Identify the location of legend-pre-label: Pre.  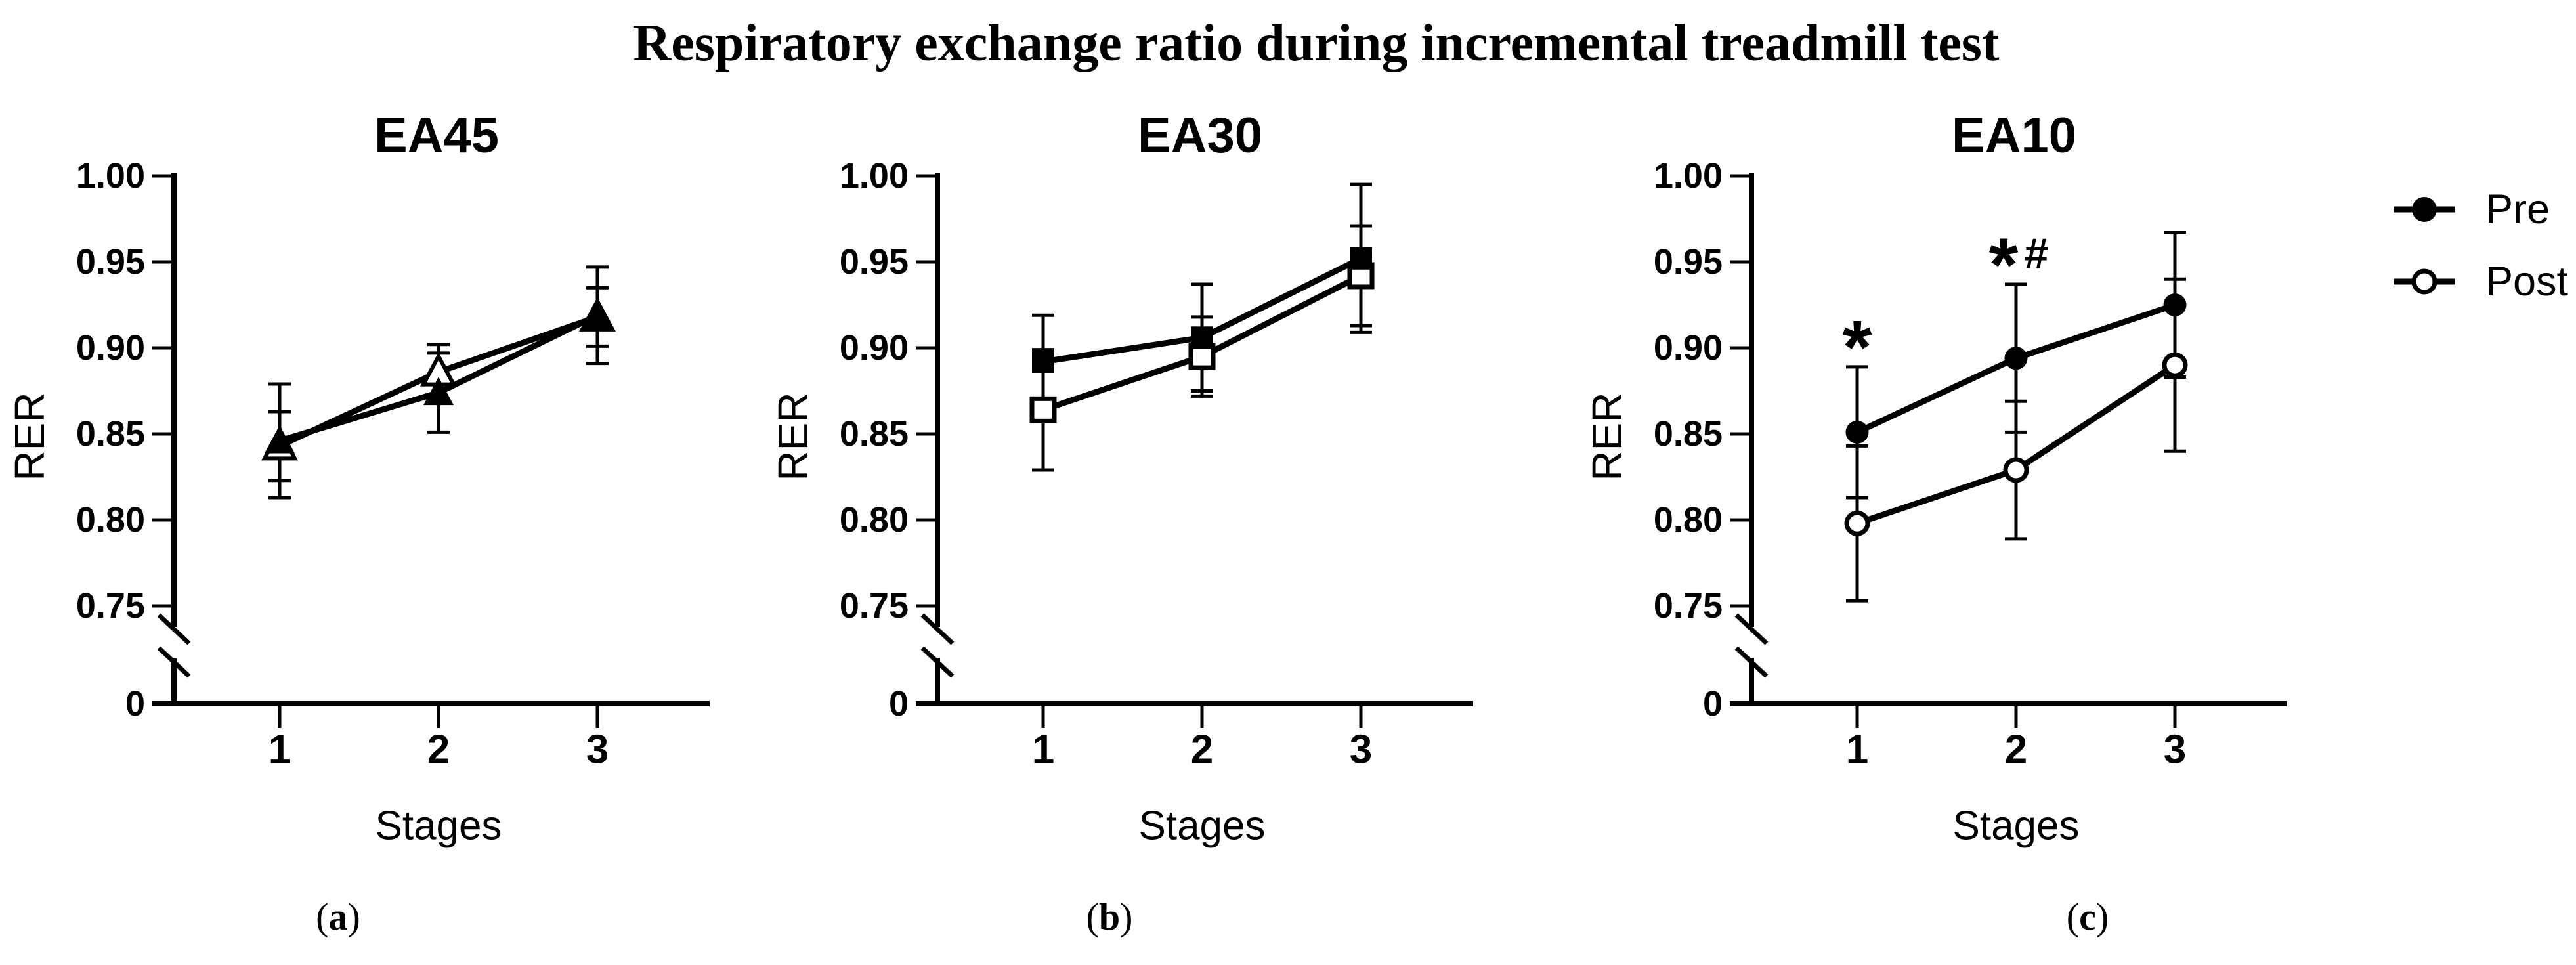
(2517, 209).